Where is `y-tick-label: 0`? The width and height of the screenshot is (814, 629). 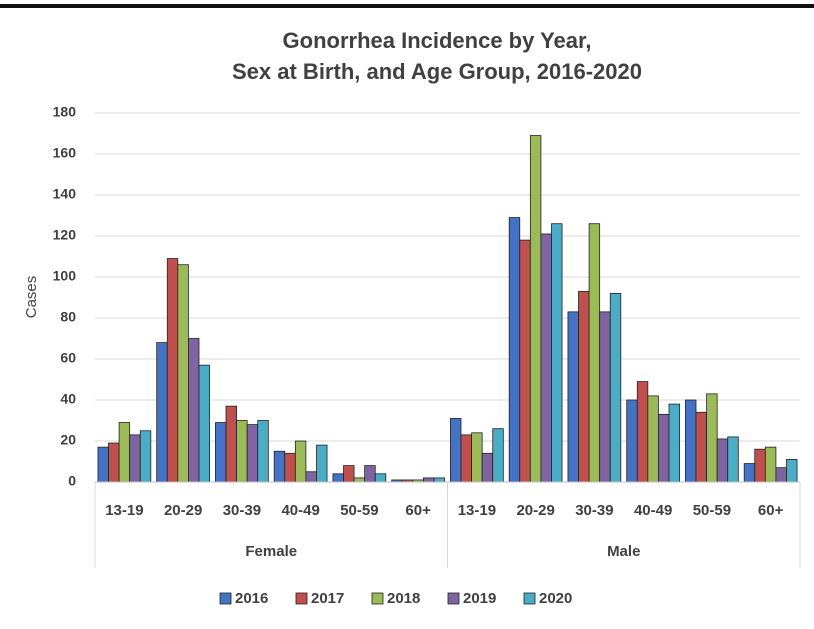 y-tick-label: 0 is located at coordinates (72, 481).